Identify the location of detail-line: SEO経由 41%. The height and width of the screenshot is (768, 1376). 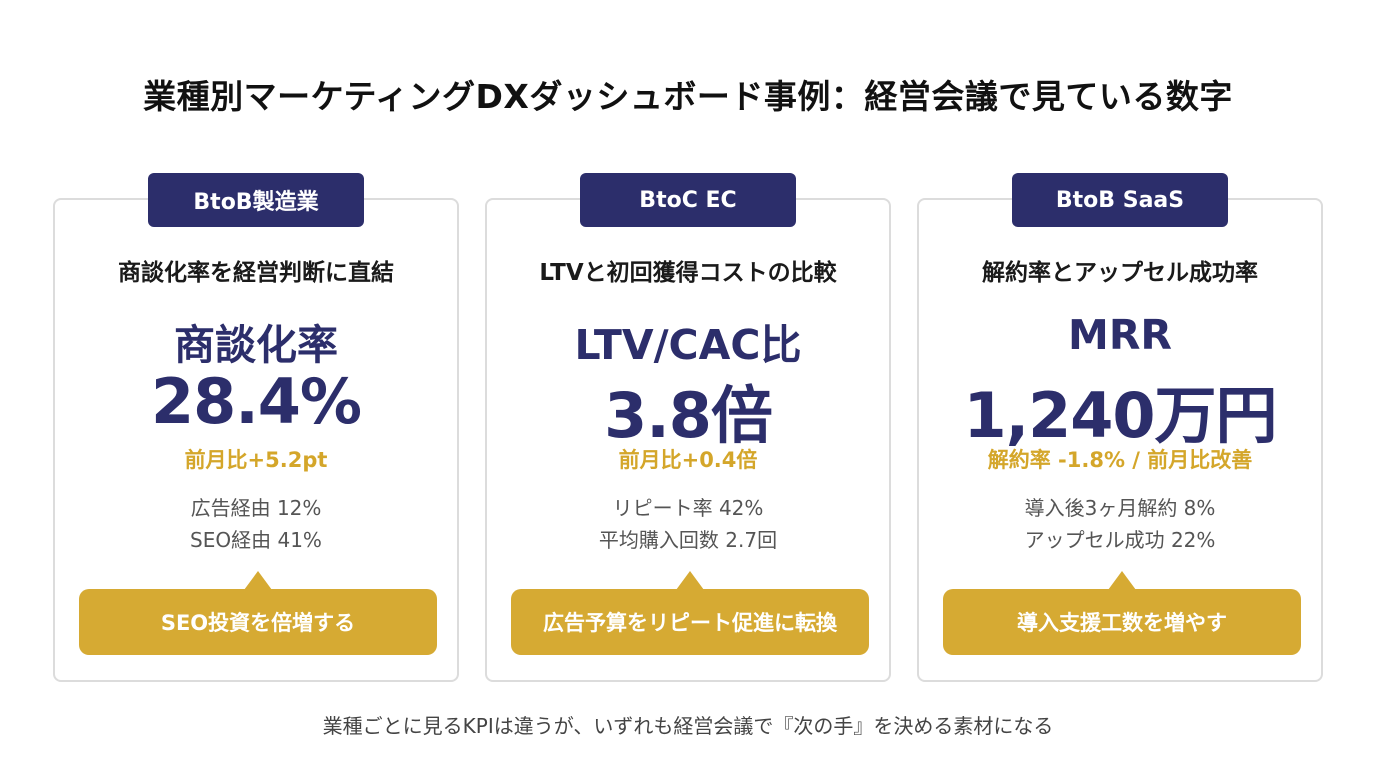
(256, 540).